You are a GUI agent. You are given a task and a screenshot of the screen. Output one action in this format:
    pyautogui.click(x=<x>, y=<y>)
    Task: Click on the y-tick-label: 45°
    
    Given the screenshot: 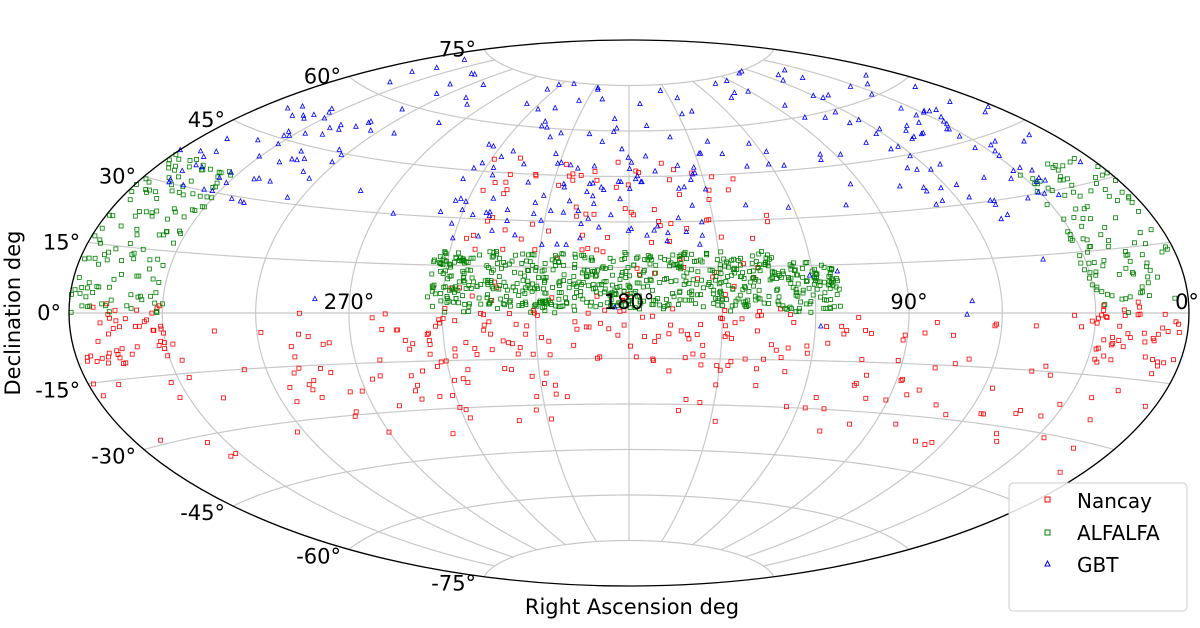 What is the action you would take?
    pyautogui.click(x=206, y=120)
    